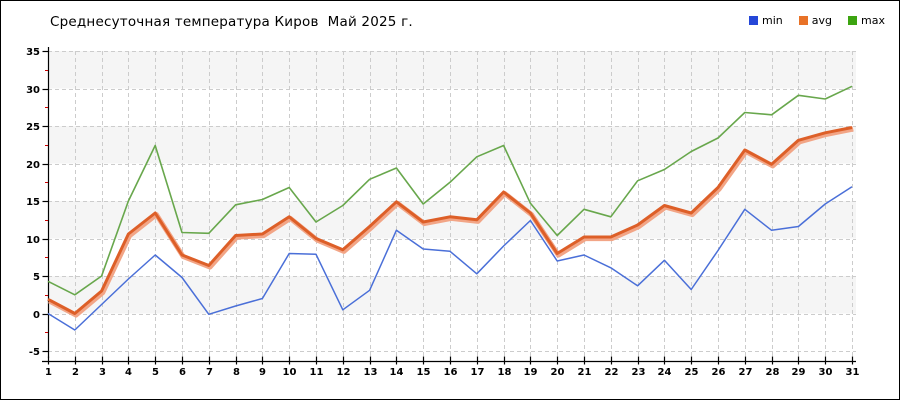 This screenshot has width=900, height=400. What do you see at coordinates (102, 372) in the screenshot?
I see `x-tick-label: 3` at bounding box center [102, 372].